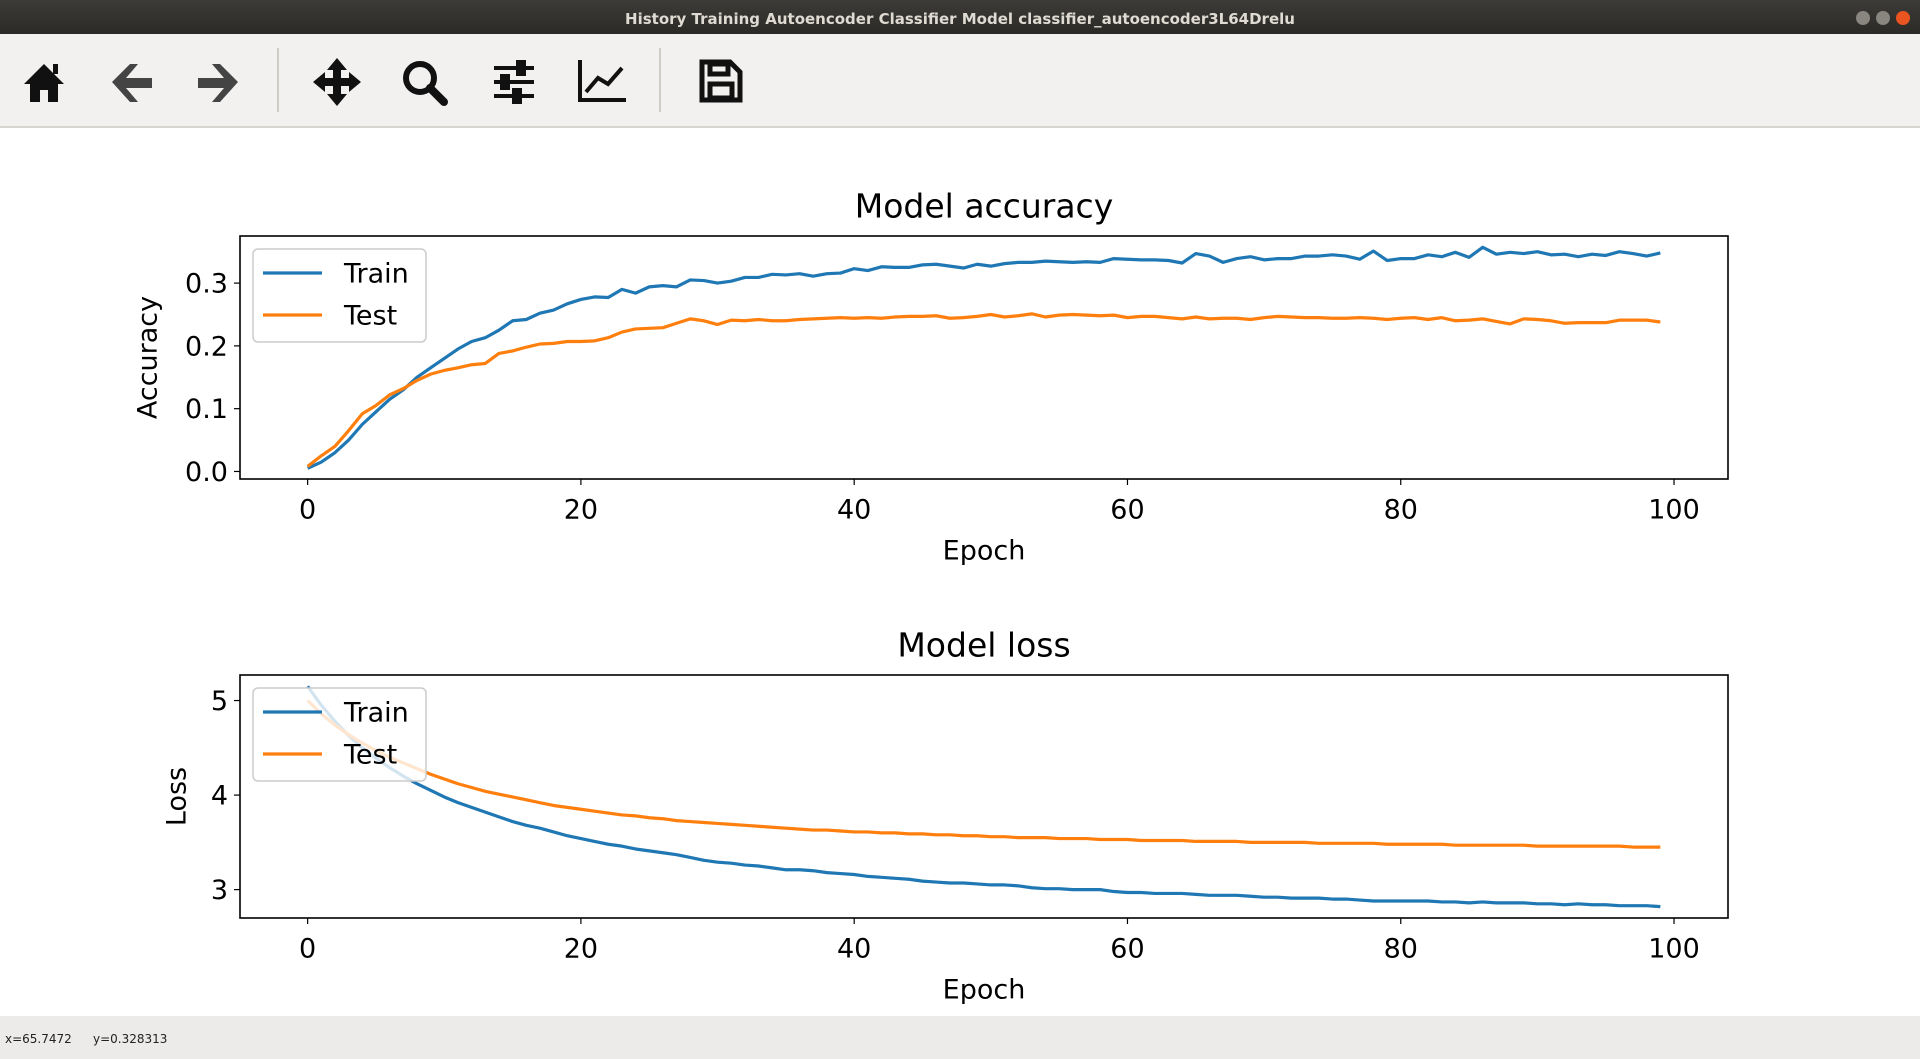  Describe the element at coordinates (219, 796) in the screenshot. I see `y-tick-label: 4` at that location.